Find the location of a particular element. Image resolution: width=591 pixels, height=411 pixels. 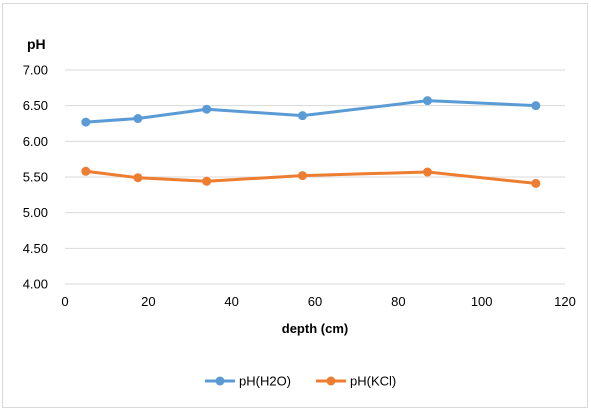

x-axis-tick-labels: 0 20 40 60 80 100 120 is located at coordinates (318, 301).